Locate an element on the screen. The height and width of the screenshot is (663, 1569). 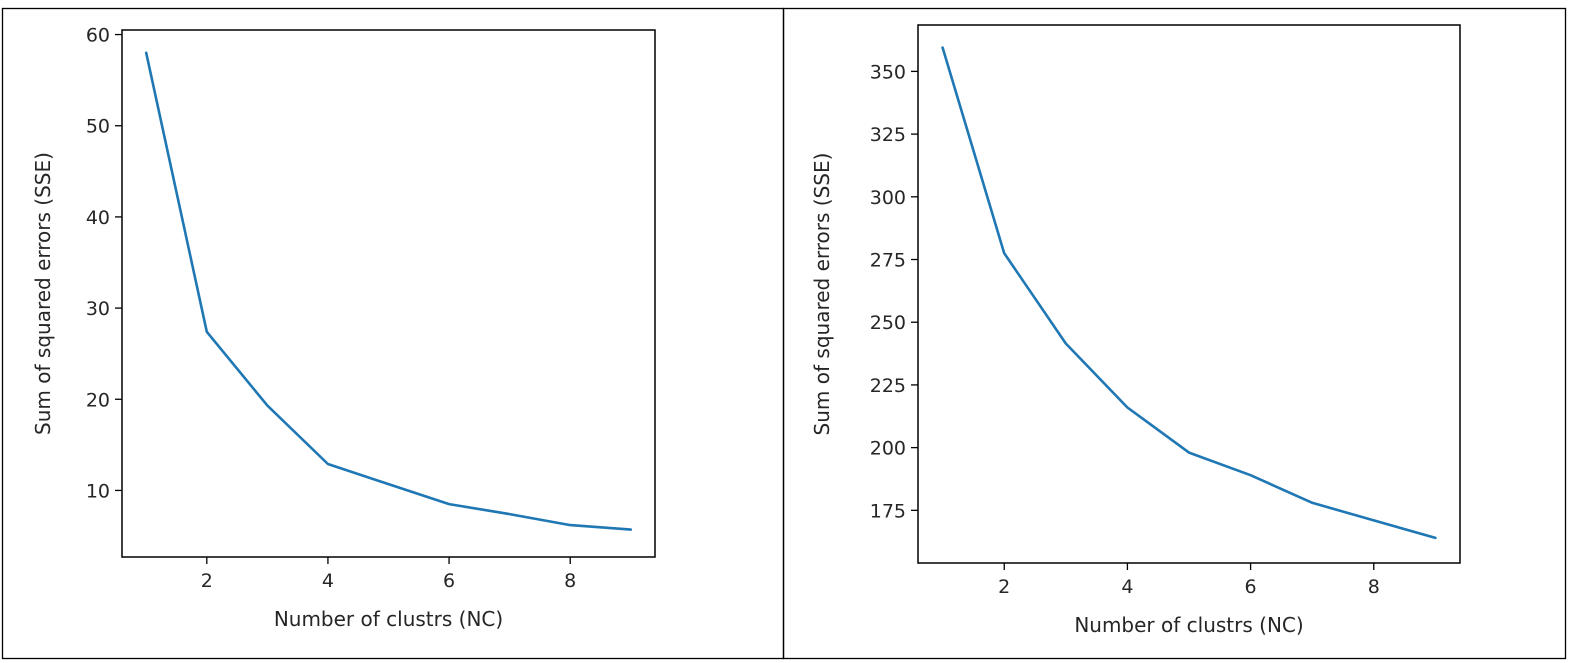
y-tick-label: 325 is located at coordinates (888, 135).